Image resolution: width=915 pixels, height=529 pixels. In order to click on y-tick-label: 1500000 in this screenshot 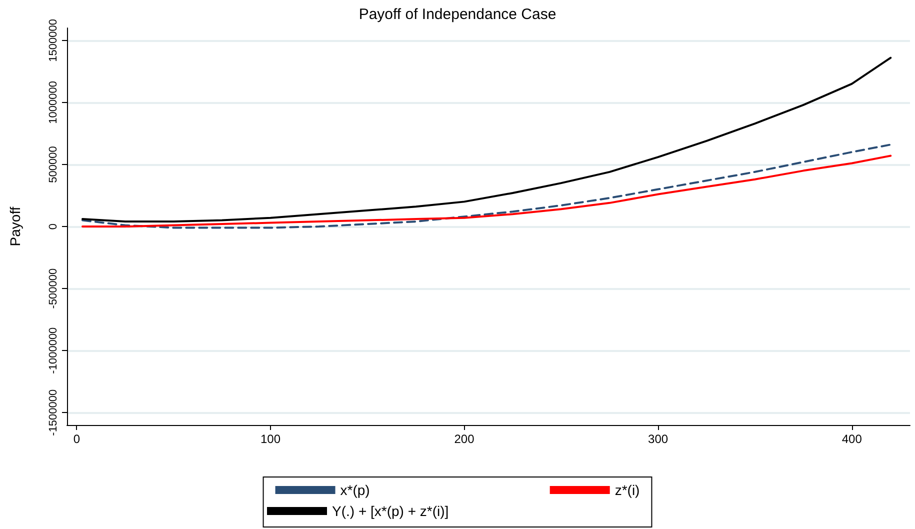, I will do `click(54, 40)`.